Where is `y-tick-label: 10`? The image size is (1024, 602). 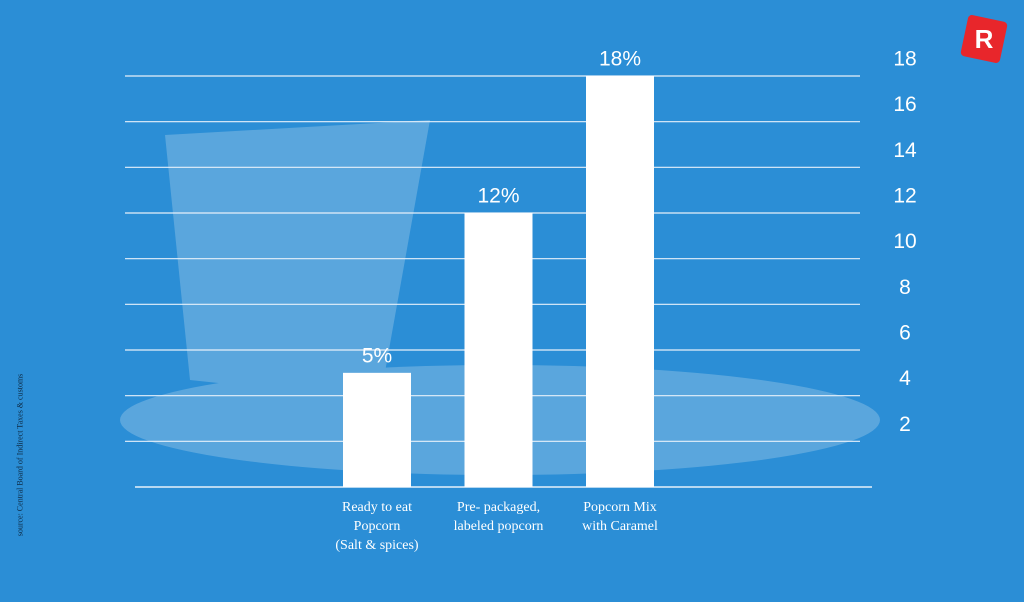 y-tick-label: 10 is located at coordinates (904, 241).